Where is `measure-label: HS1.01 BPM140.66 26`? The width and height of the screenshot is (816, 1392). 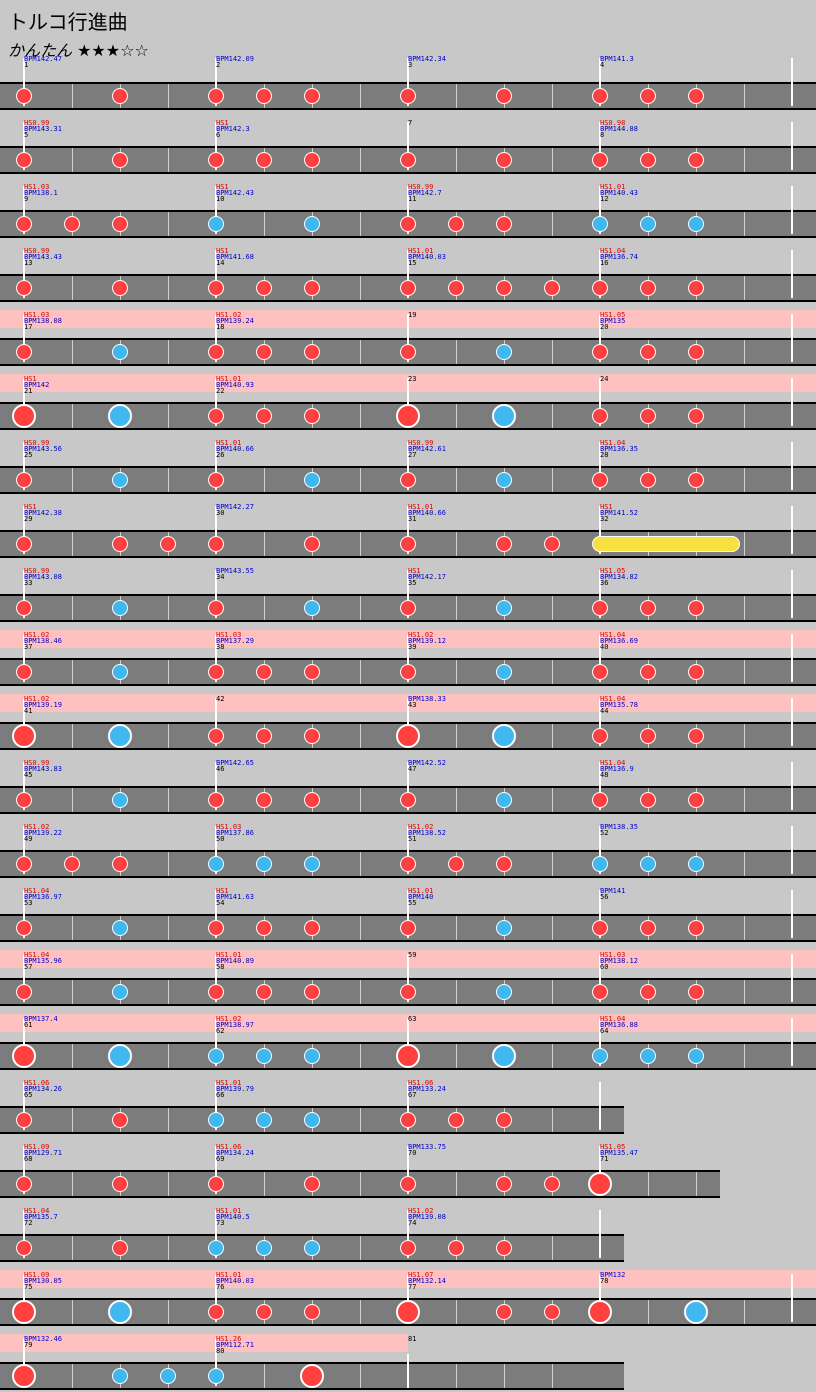 measure-label: HS1.01 BPM140.66 26 is located at coordinates (235, 449).